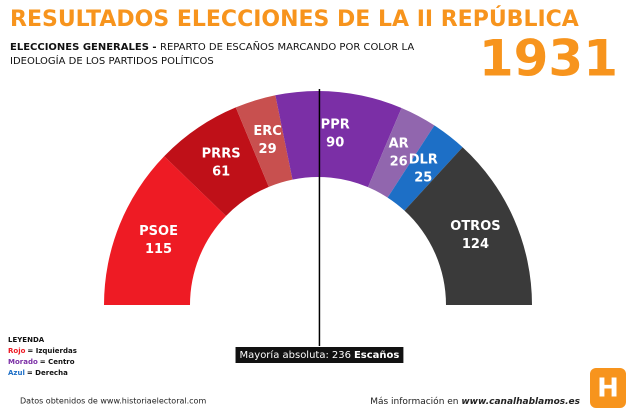 Image resolution: width=640 pixels, height=415 pixels. Describe the element at coordinates (16, 373) in the screenshot. I see `legend-color-name: Azul` at that location.